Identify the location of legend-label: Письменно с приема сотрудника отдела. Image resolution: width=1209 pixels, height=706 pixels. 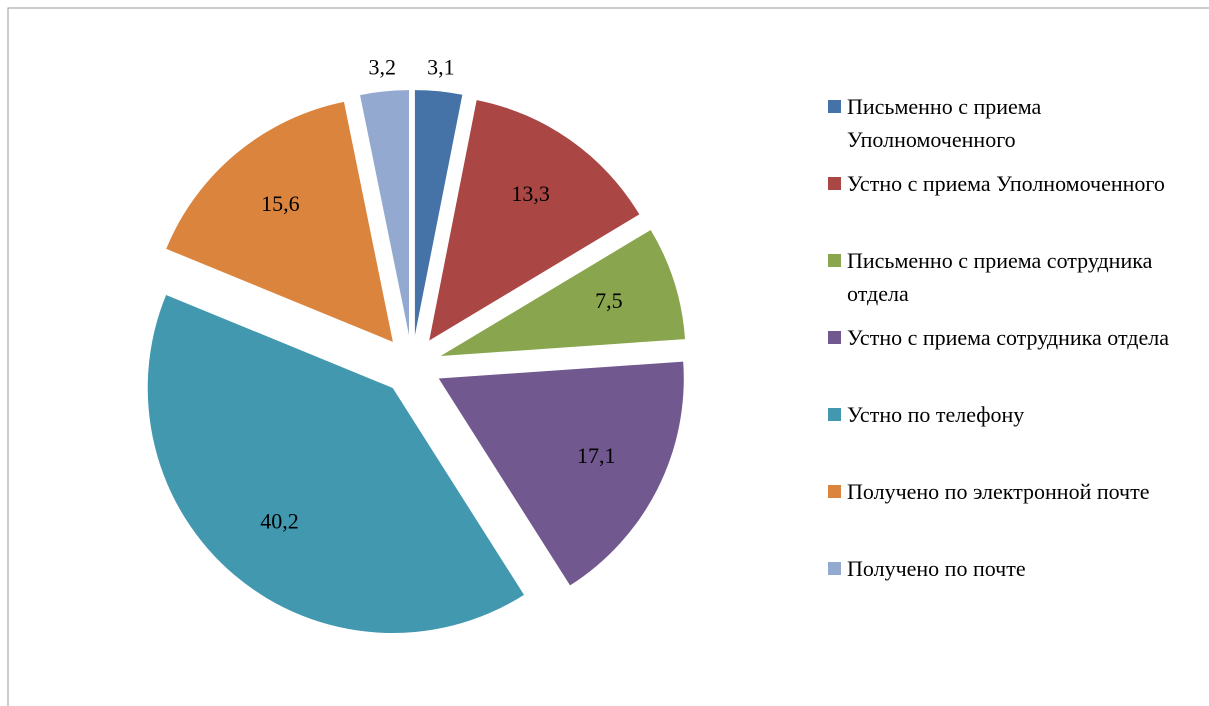
(1000, 277).